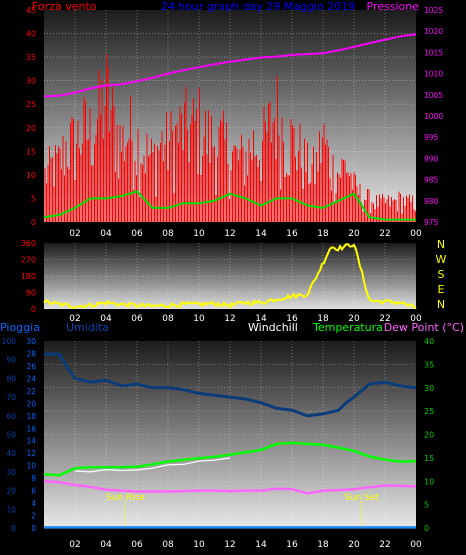  I want to click on panel-3-x-tick: 22, so click(384, 545).